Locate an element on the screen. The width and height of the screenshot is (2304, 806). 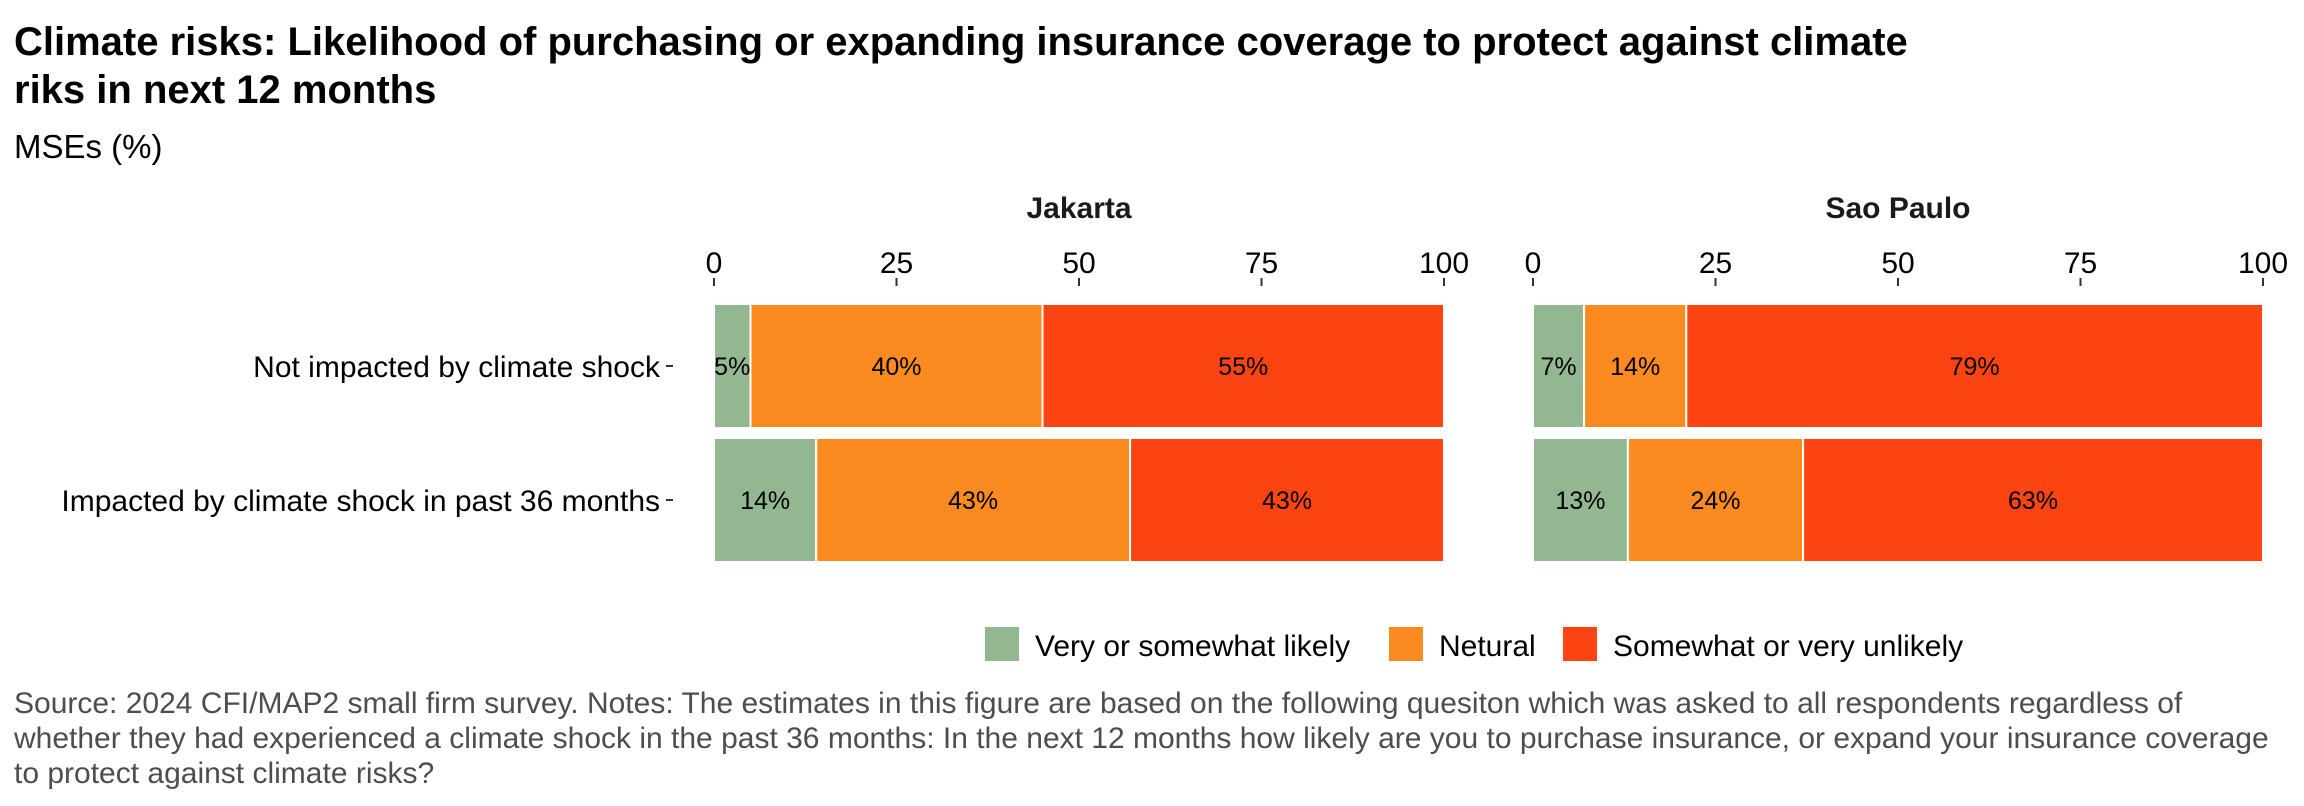
data-label: 13% is located at coordinates (1580, 501).